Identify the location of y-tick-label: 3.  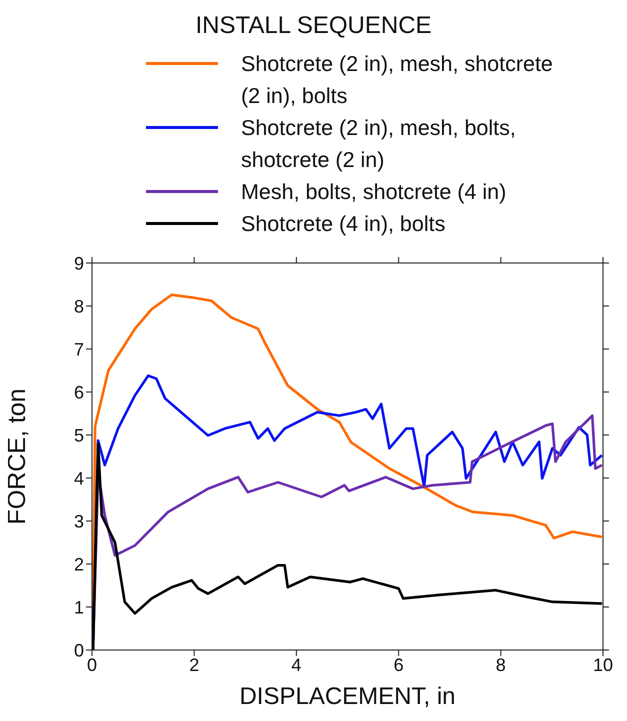
(79, 521).